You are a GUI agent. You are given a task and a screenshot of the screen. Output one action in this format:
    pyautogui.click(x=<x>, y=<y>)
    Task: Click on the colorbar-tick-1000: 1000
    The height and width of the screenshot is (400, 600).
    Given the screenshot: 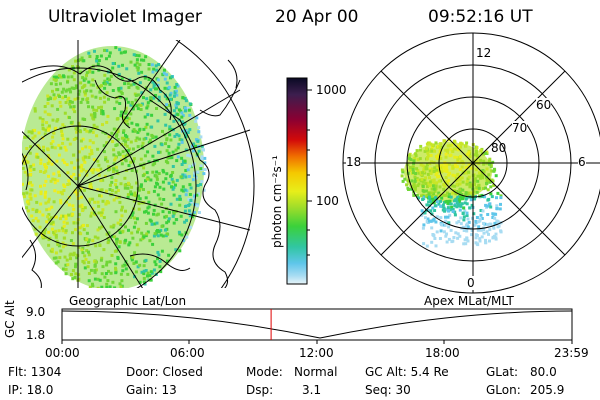 What is the action you would take?
    pyautogui.click(x=331, y=90)
    